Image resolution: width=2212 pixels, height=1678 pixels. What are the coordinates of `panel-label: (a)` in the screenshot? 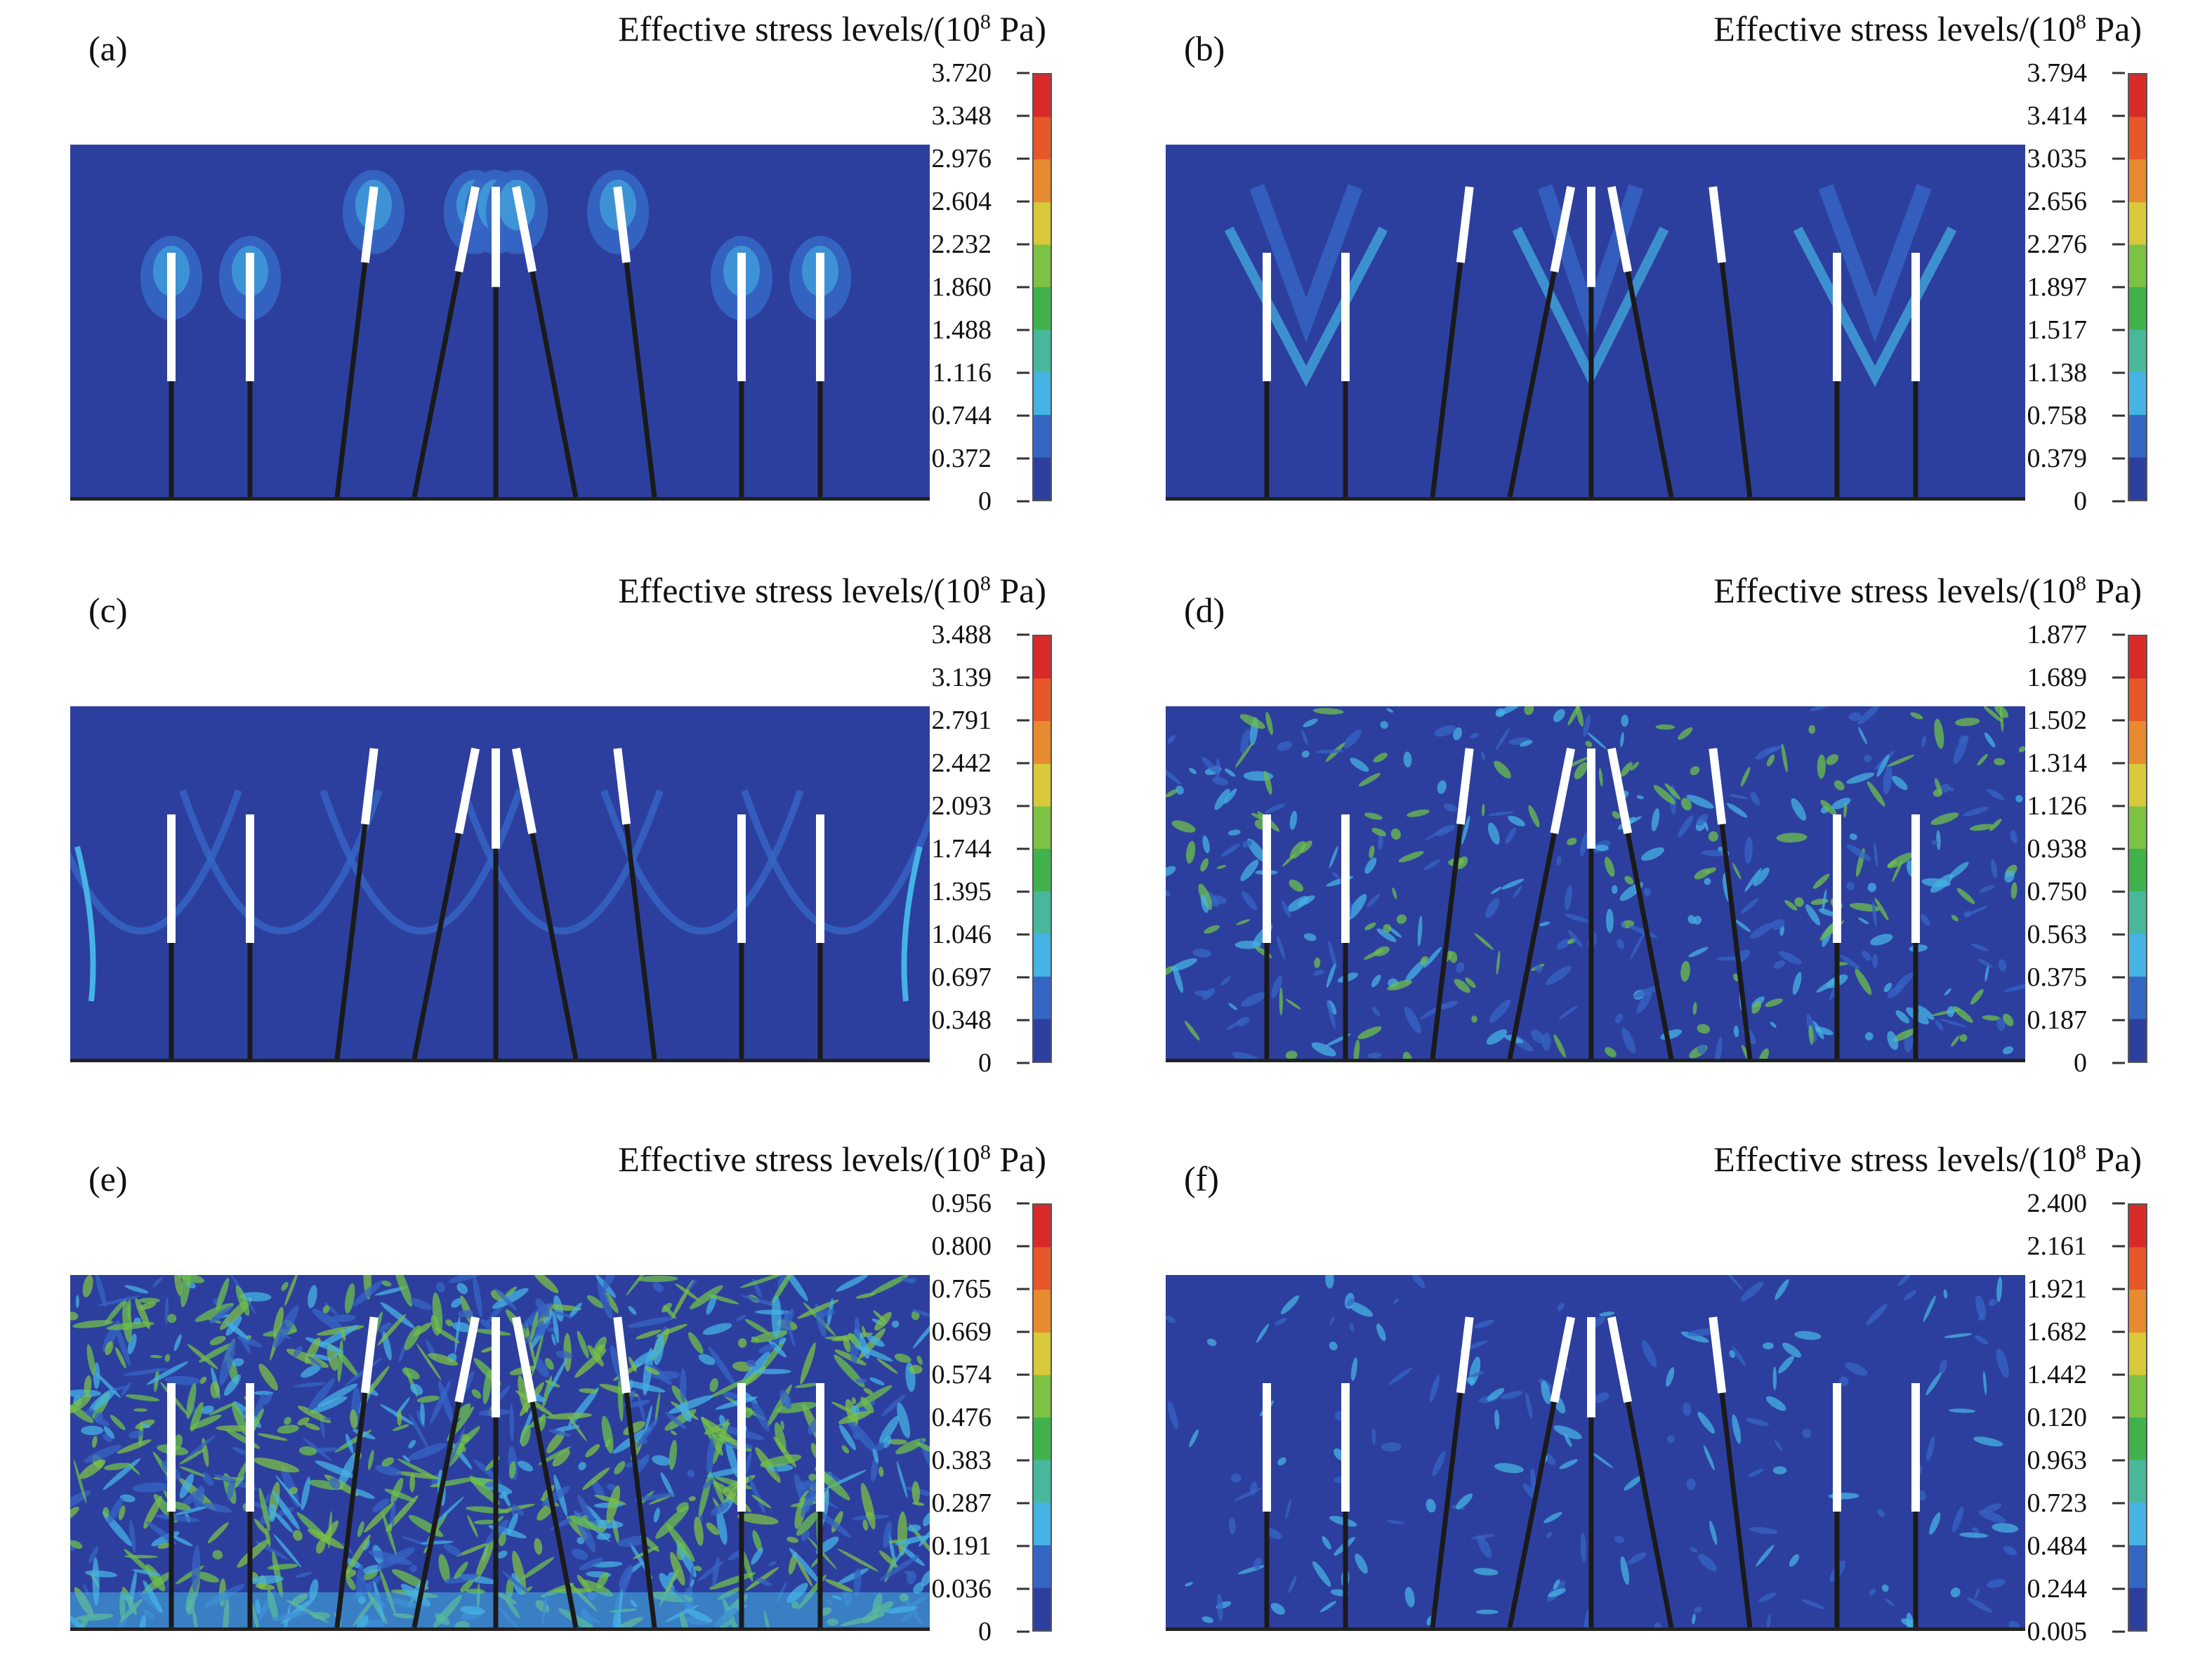 It's located at (108, 48).